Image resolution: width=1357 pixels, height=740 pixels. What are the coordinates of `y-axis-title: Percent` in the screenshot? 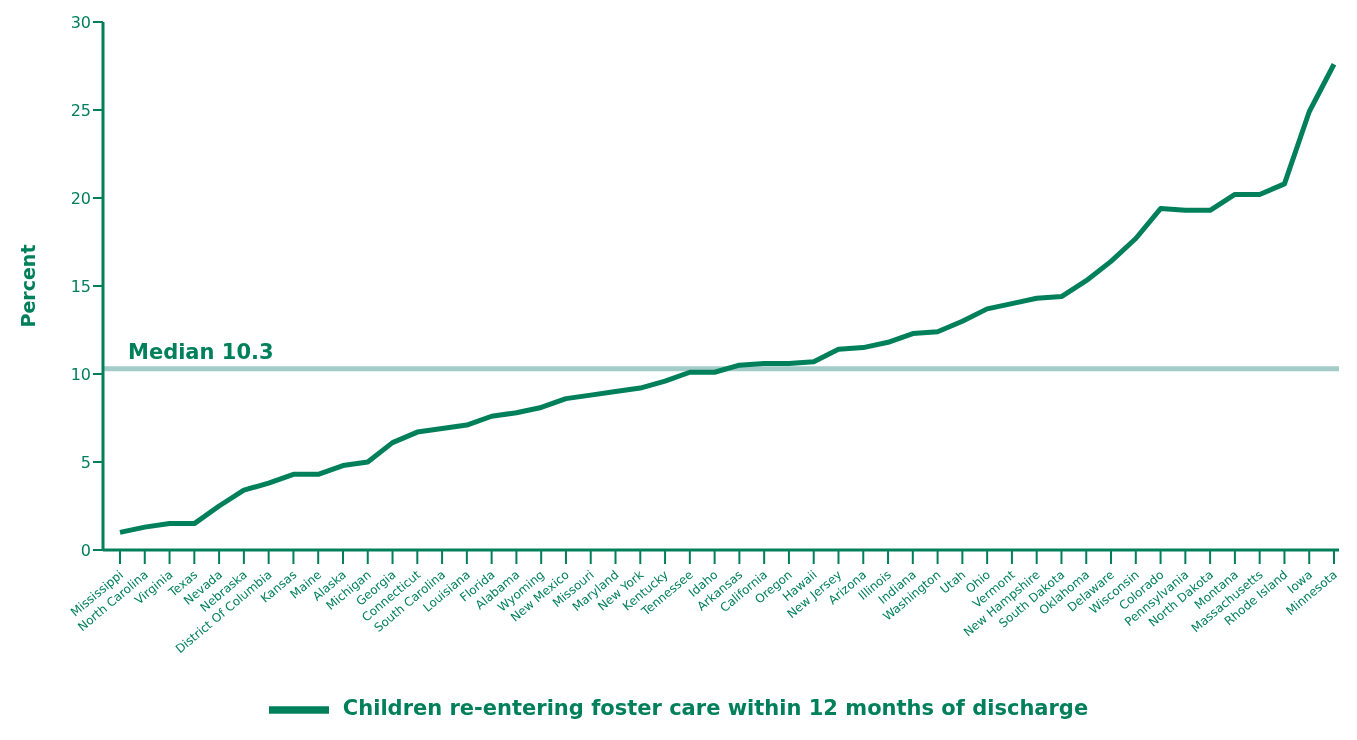 It's located at (27, 286).